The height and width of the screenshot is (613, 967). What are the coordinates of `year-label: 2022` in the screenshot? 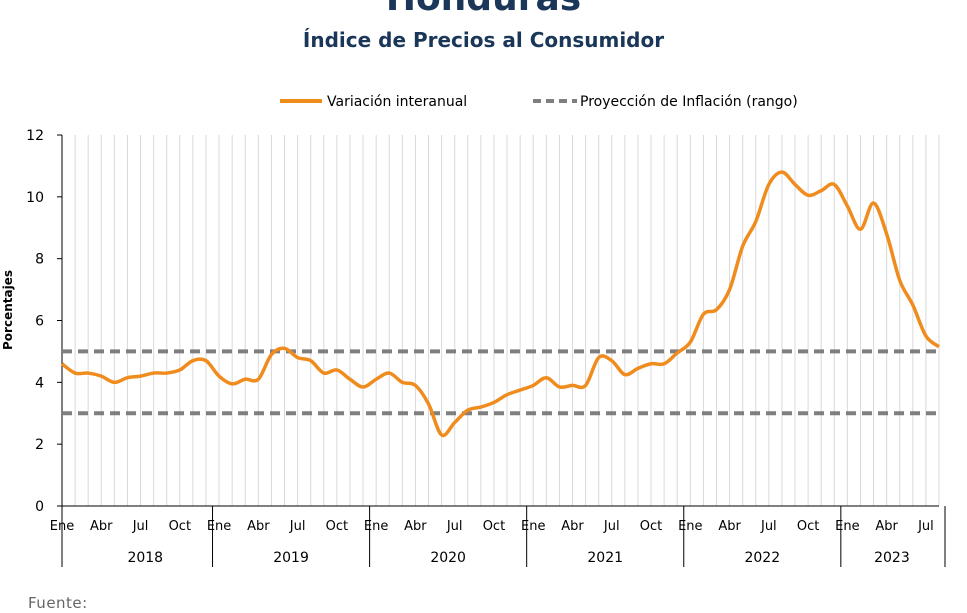 It's located at (762, 558).